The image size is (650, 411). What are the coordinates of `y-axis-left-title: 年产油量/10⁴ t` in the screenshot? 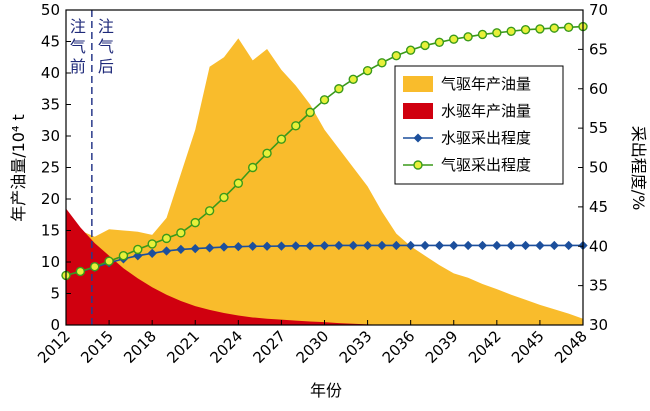 It's located at (18, 168).